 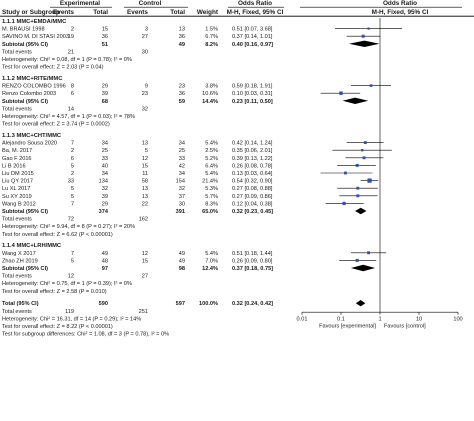 What do you see at coordinates (145, 204) in the screenshot?
I see `ctrl-events: 22` at bounding box center [145, 204].